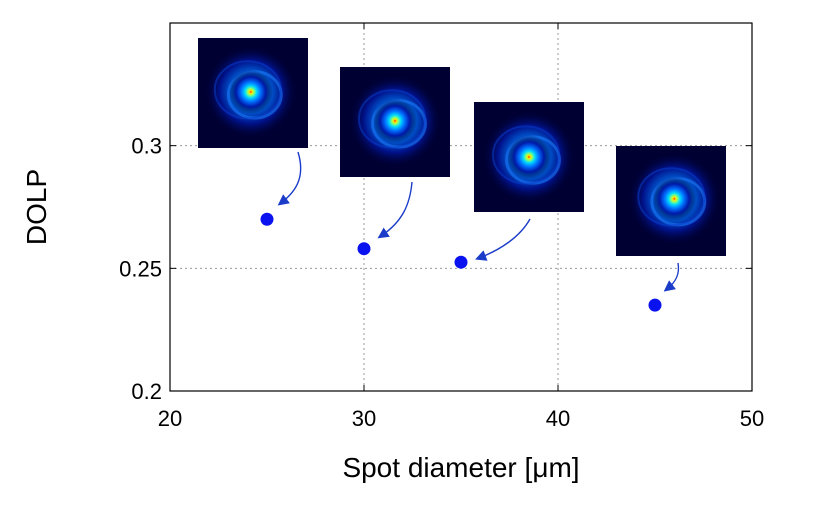 The width and height of the screenshot is (830, 508). I want to click on x-tick-label: 30, so click(364, 418).